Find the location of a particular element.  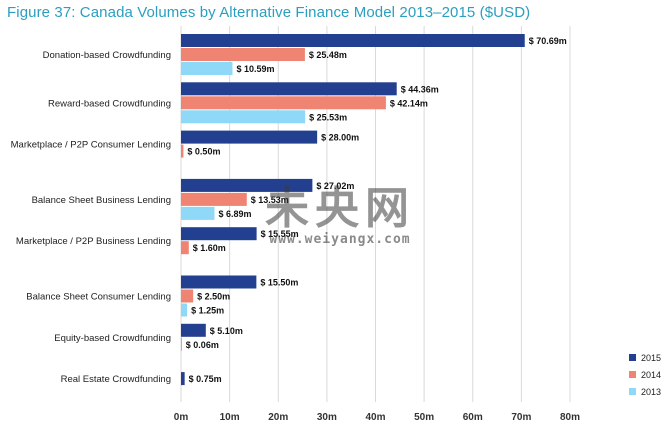

x-tick-label: 10m is located at coordinates (230, 417).